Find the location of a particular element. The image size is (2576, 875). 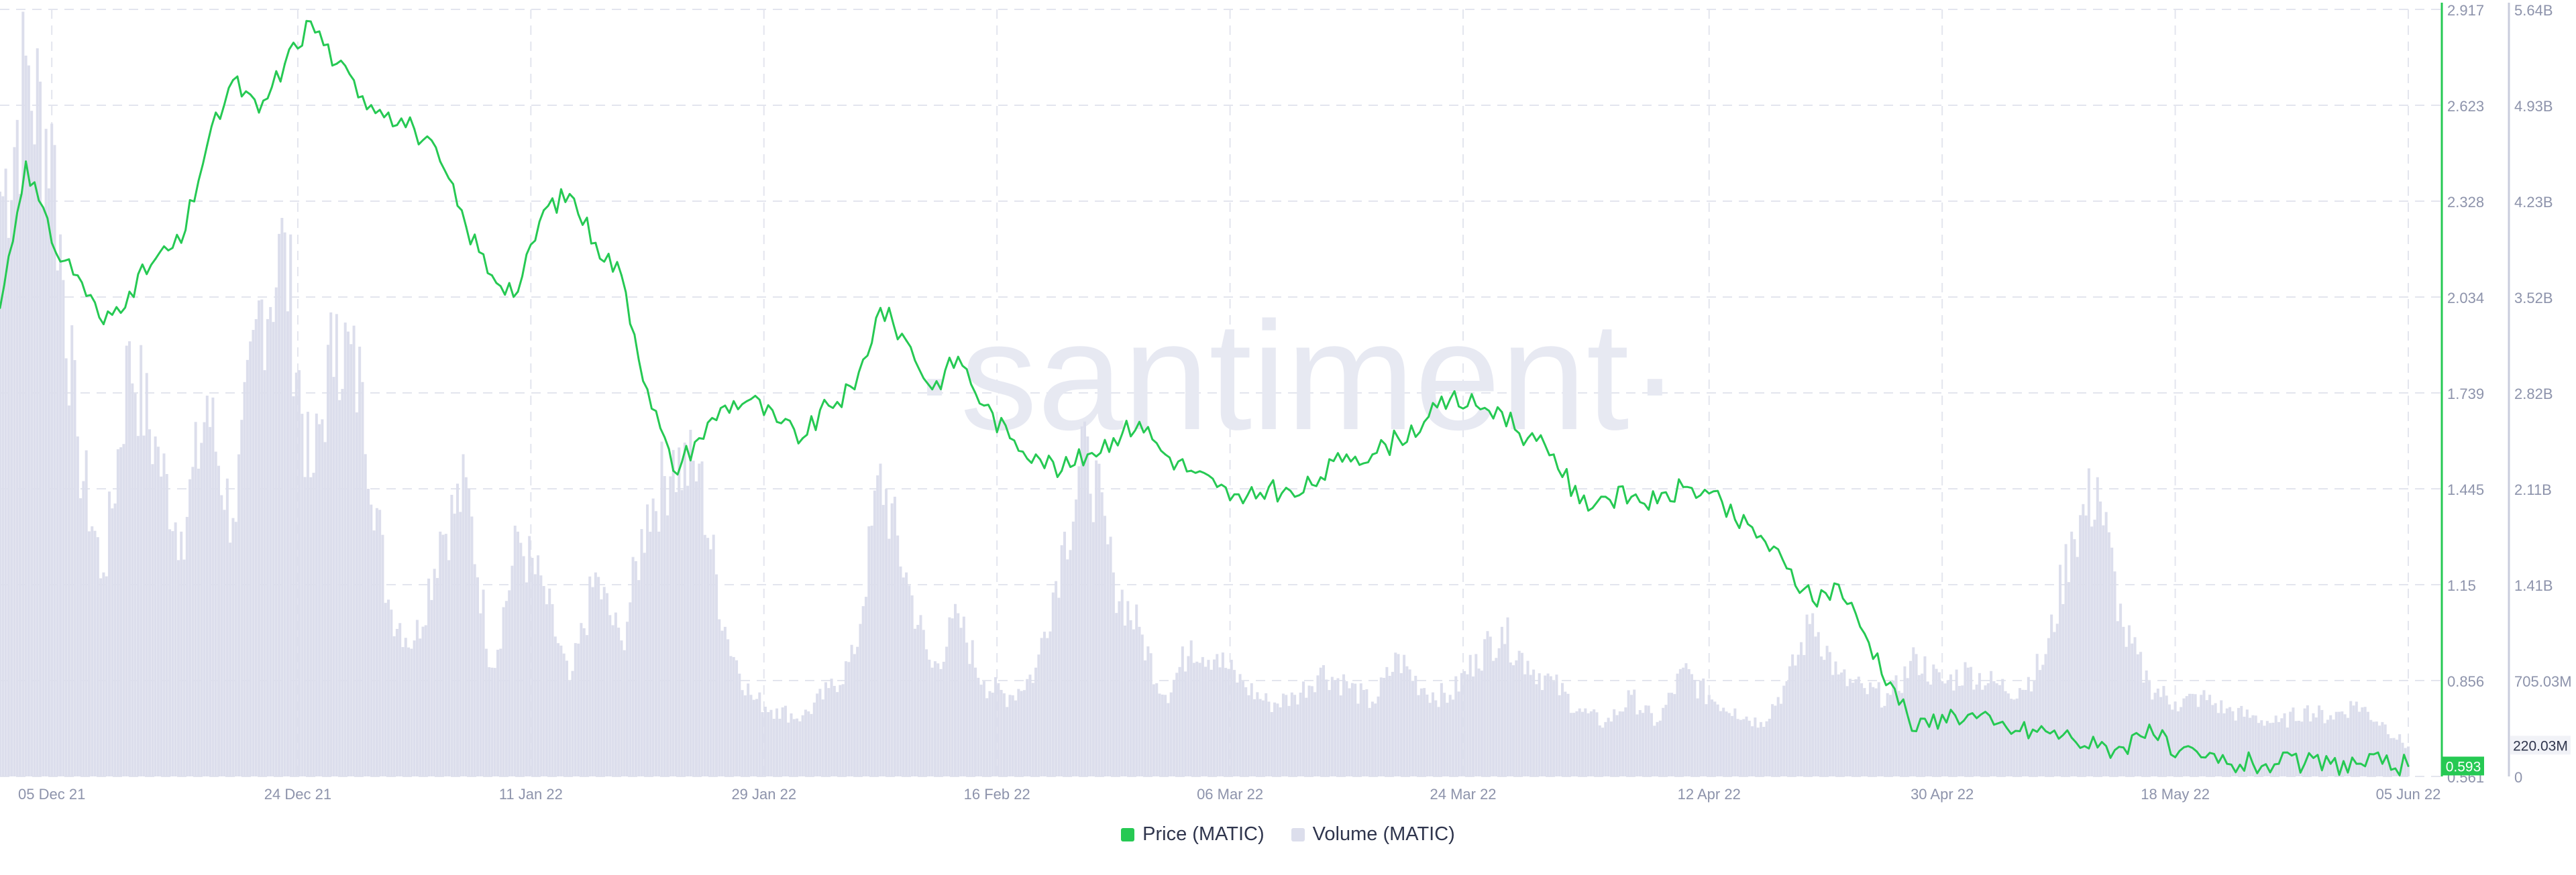

x-tick-label: 30 Apr 22 is located at coordinates (1942, 794).